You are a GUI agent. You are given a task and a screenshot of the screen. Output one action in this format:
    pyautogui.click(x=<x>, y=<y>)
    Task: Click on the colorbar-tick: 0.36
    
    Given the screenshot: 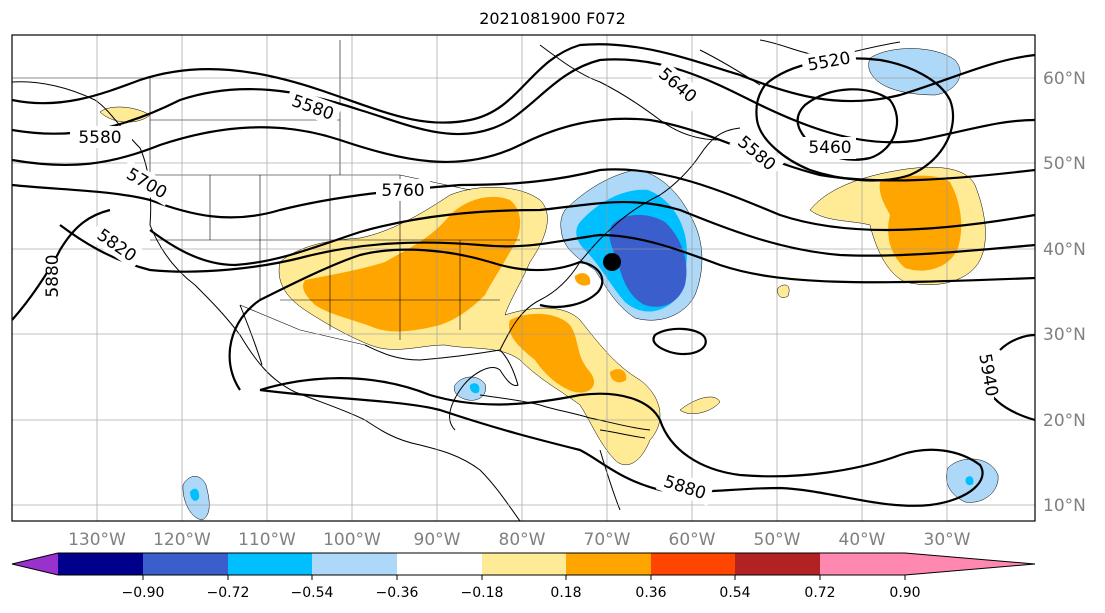 What is the action you would take?
    pyautogui.click(x=650, y=593)
    